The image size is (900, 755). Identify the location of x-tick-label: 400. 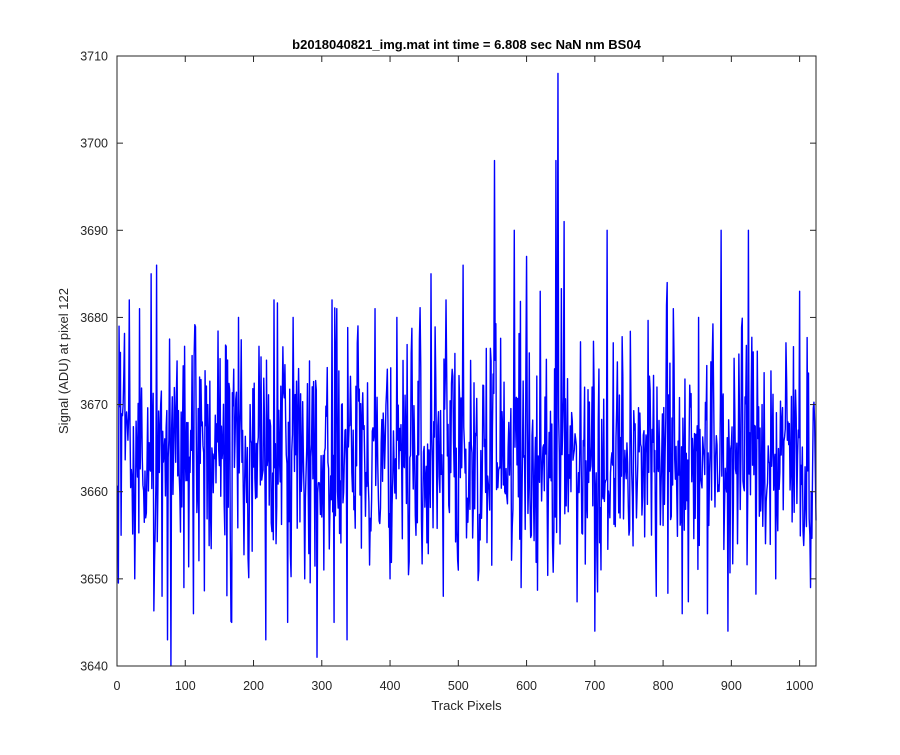
(390, 686).